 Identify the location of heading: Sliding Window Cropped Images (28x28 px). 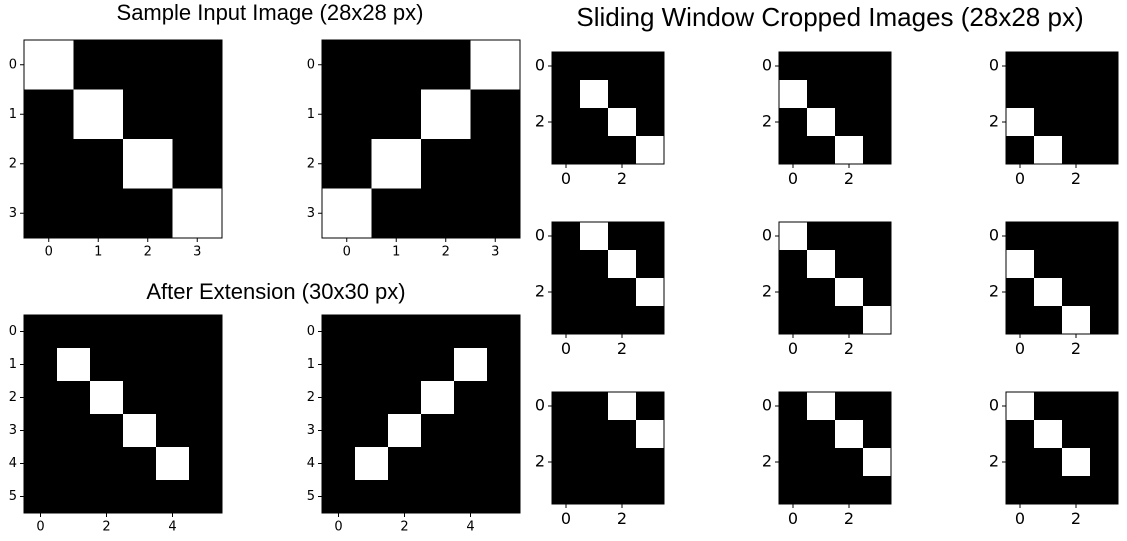
(829, 17).